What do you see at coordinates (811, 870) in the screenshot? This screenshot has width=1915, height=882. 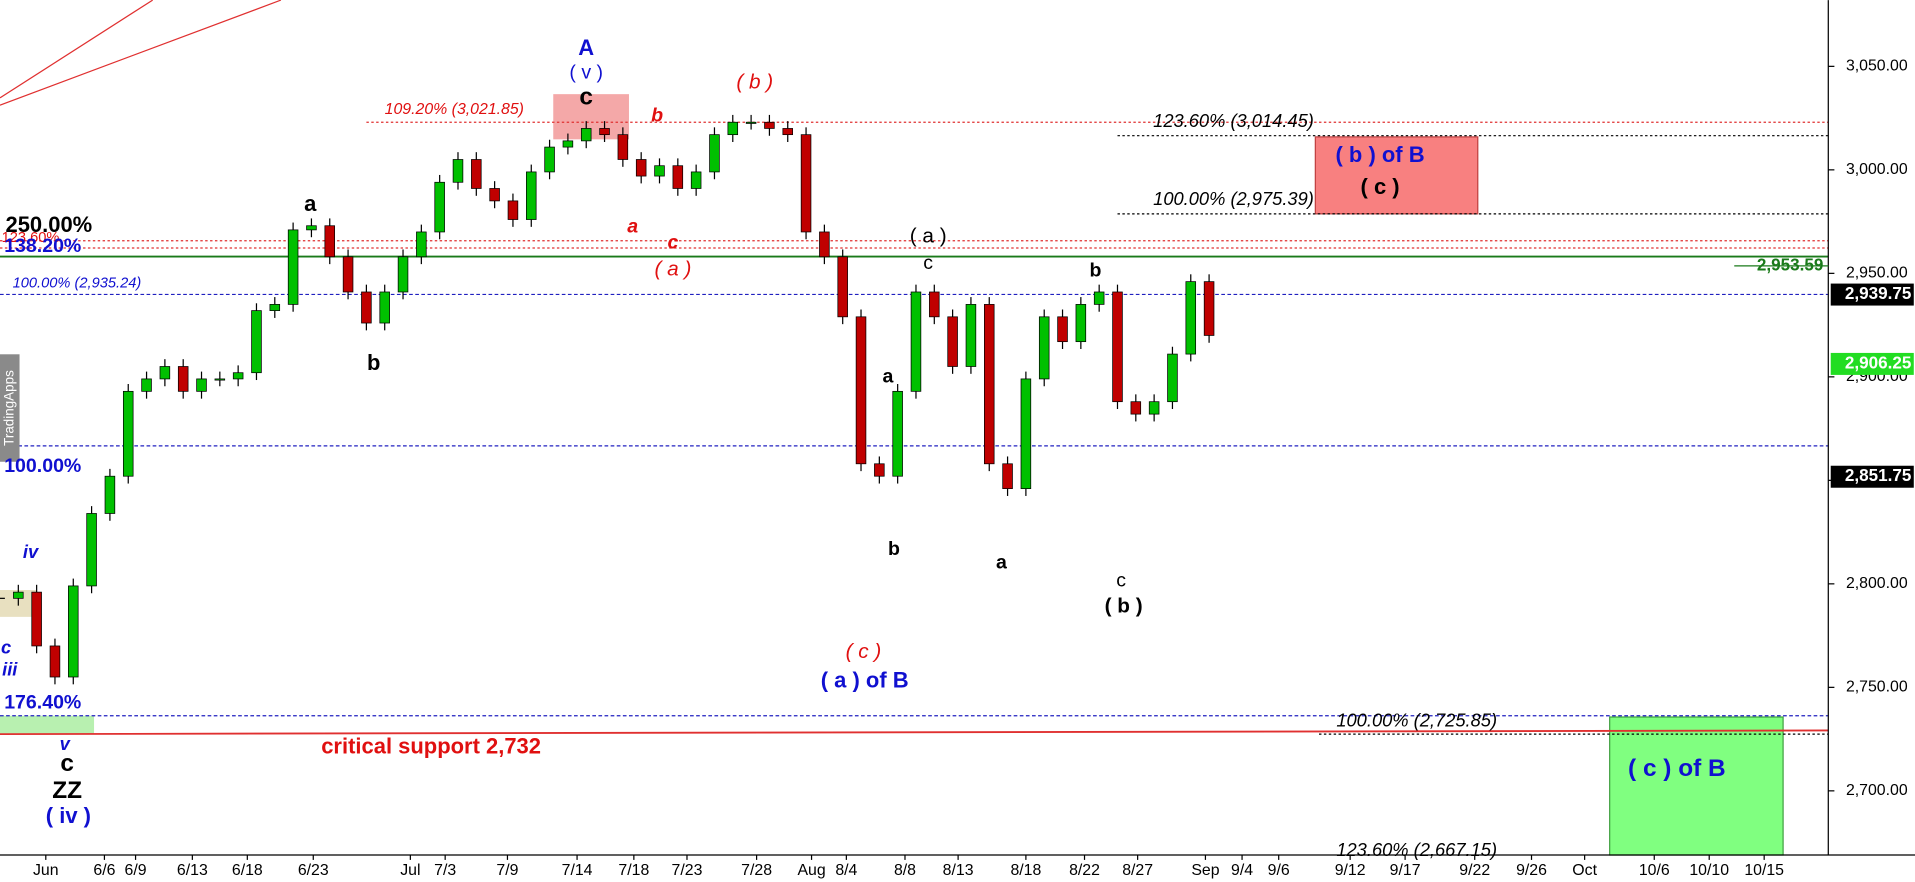 I see `x-tick-label: Aug` at bounding box center [811, 870].